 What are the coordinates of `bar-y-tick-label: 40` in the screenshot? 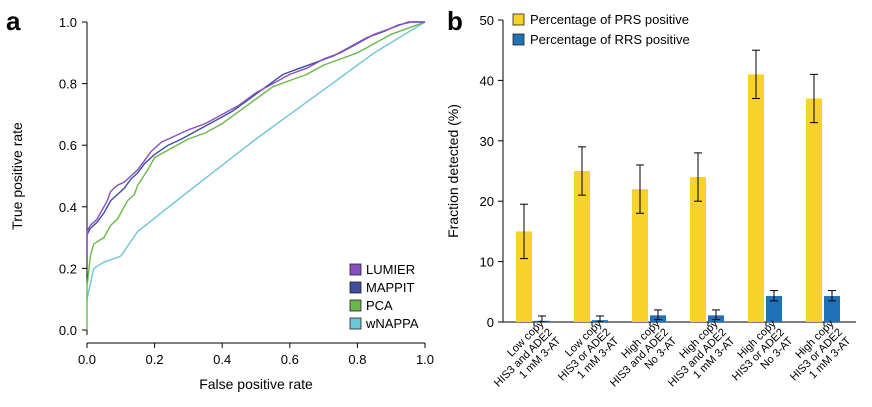 It's located at (487, 80).